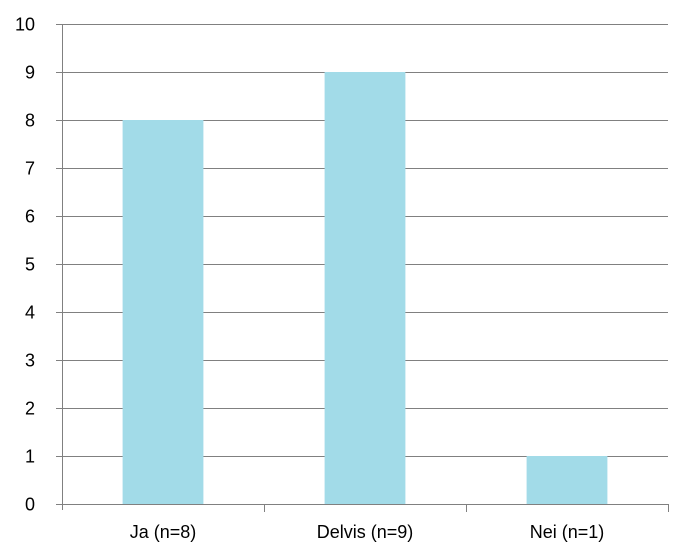  What do you see at coordinates (30, 361) in the screenshot?
I see `y-tick-label-3: 3` at bounding box center [30, 361].